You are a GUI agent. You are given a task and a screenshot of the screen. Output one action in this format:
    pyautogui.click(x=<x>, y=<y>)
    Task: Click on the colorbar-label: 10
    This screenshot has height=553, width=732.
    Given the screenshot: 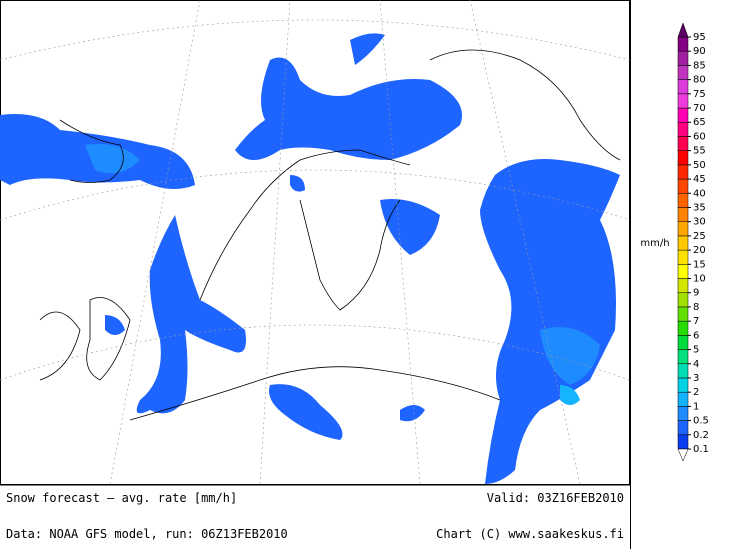 What is the action you would take?
    pyautogui.click(x=699, y=279)
    